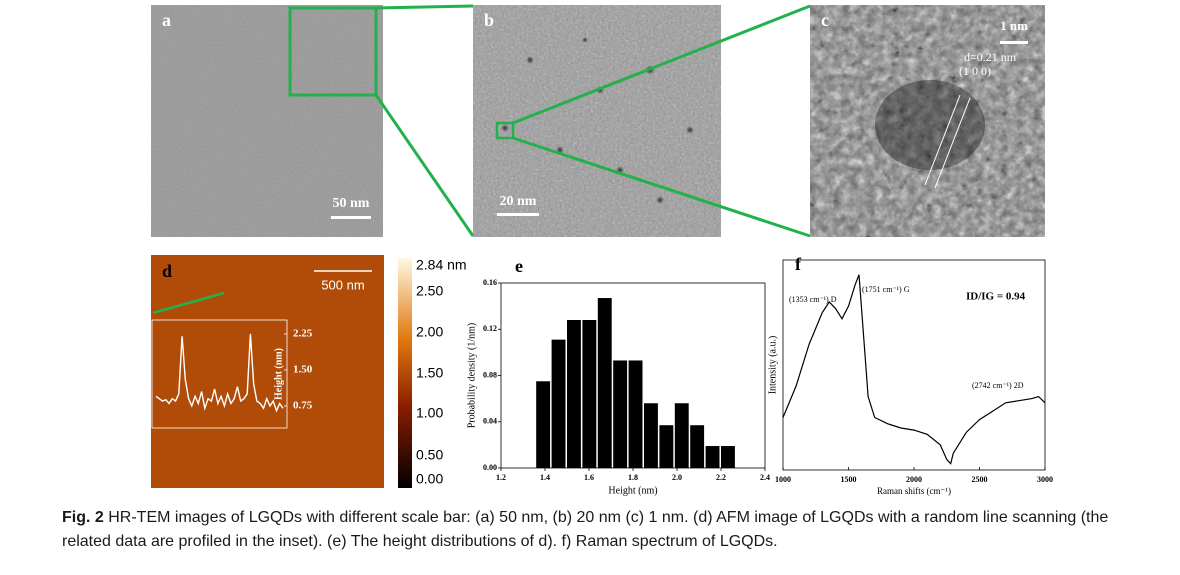 The height and width of the screenshot is (575, 1180). I want to click on profile-line, so click(219, 373).